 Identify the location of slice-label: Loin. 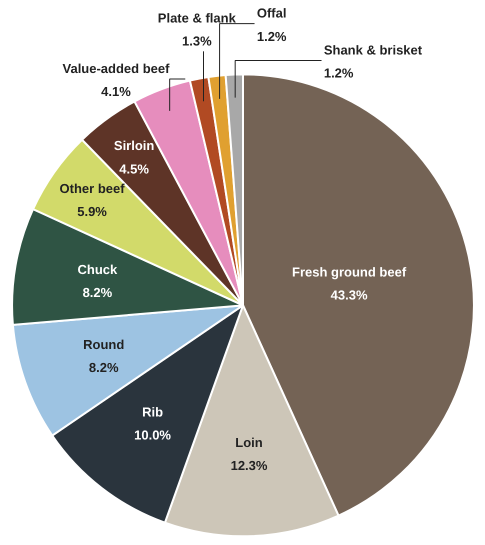
(249, 442).